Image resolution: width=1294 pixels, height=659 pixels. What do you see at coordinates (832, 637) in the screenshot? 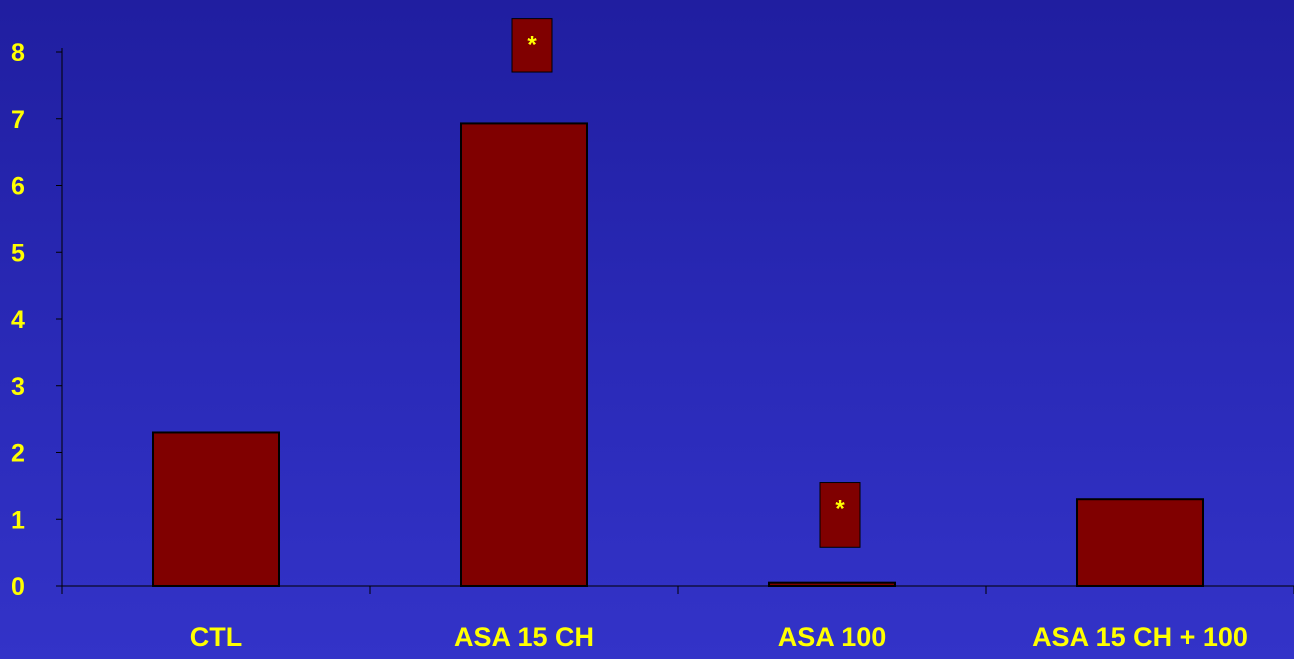
I see `x-tick-label: ASA 100` at bounding box center [832, 637].